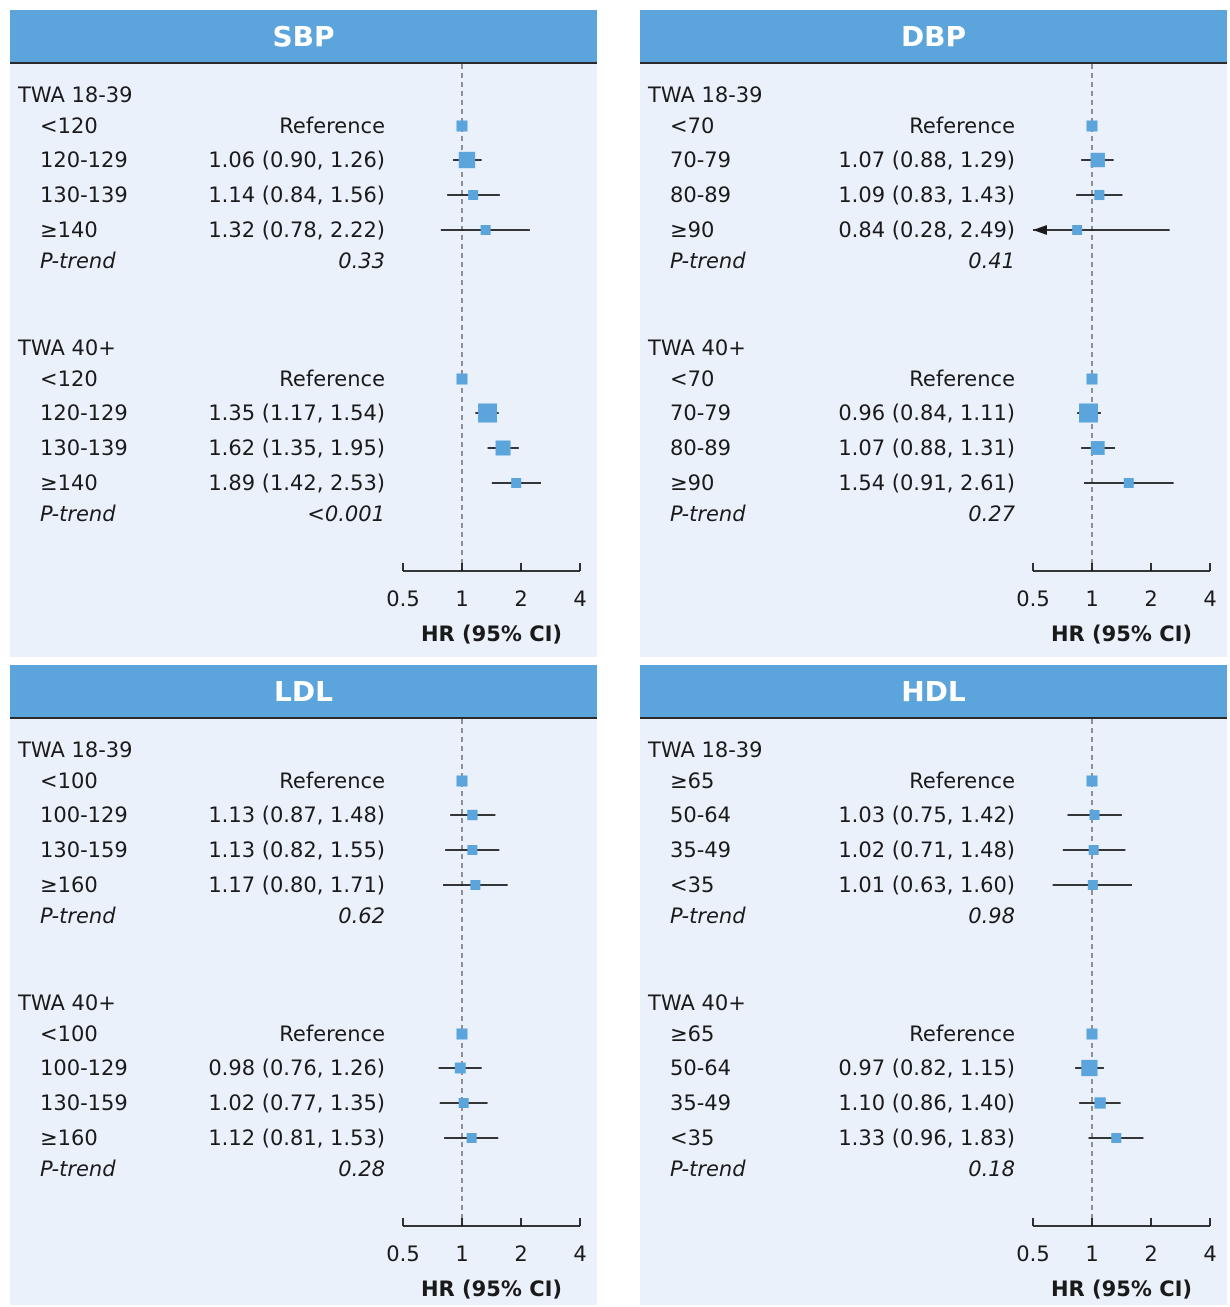  What do you see at coordinates (296, 1103) in the screenshot?
I see `row-value: 1.02 (0.77, 1.35)` at bounding box center [296, 1103].